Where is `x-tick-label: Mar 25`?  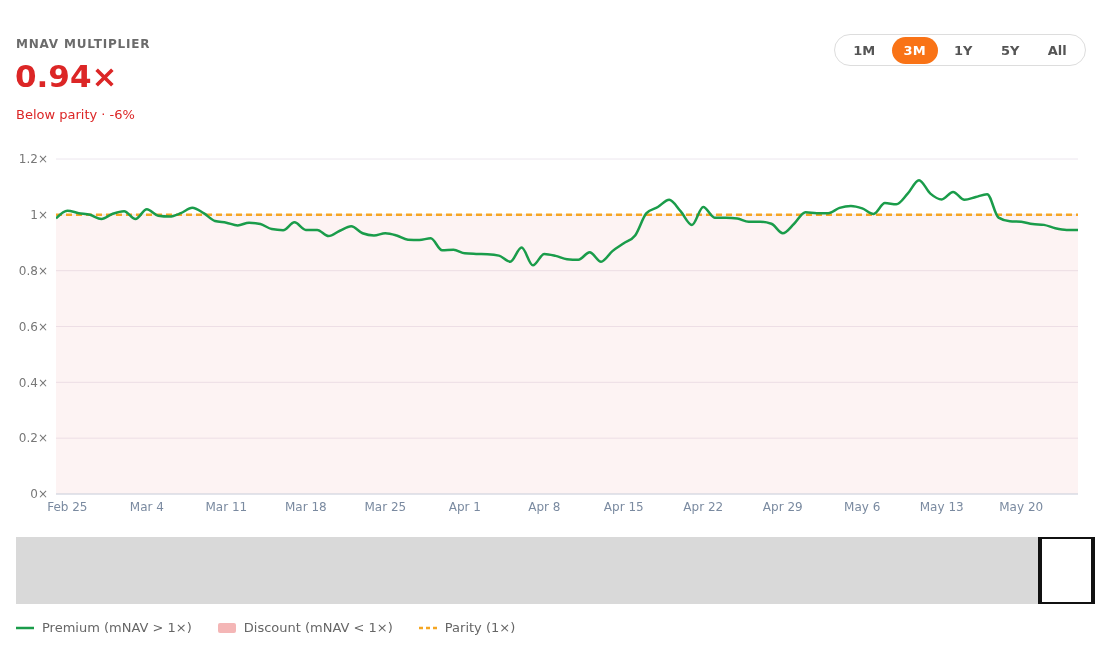 x-tick-label: Mar 25 is located at coordinates (385, 506).